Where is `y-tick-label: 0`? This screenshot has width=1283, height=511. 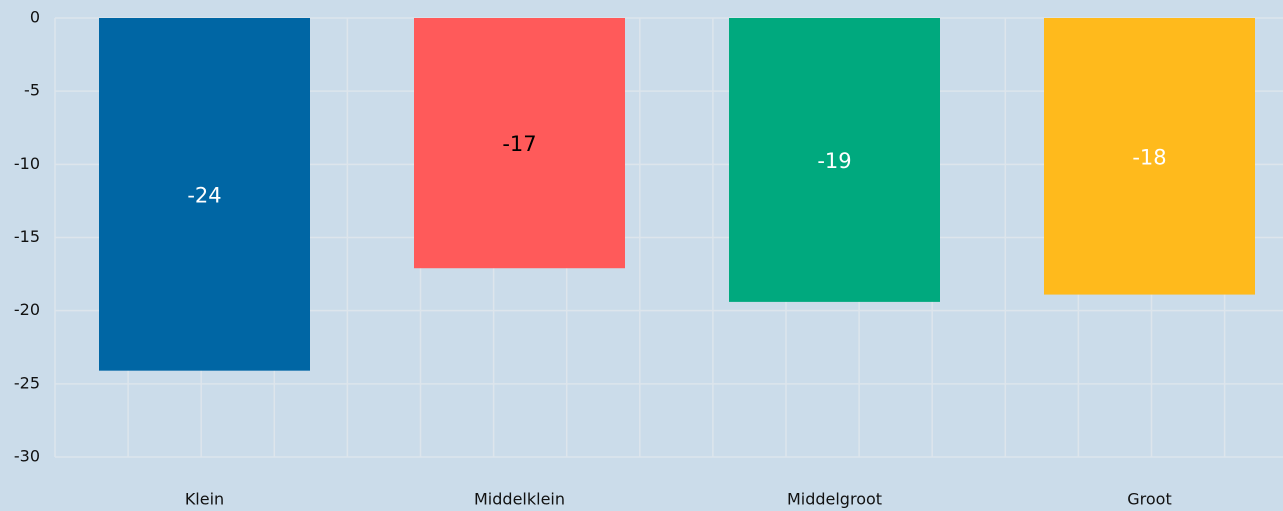
y-tick-label: 0 is located at coordinates (35, 17).